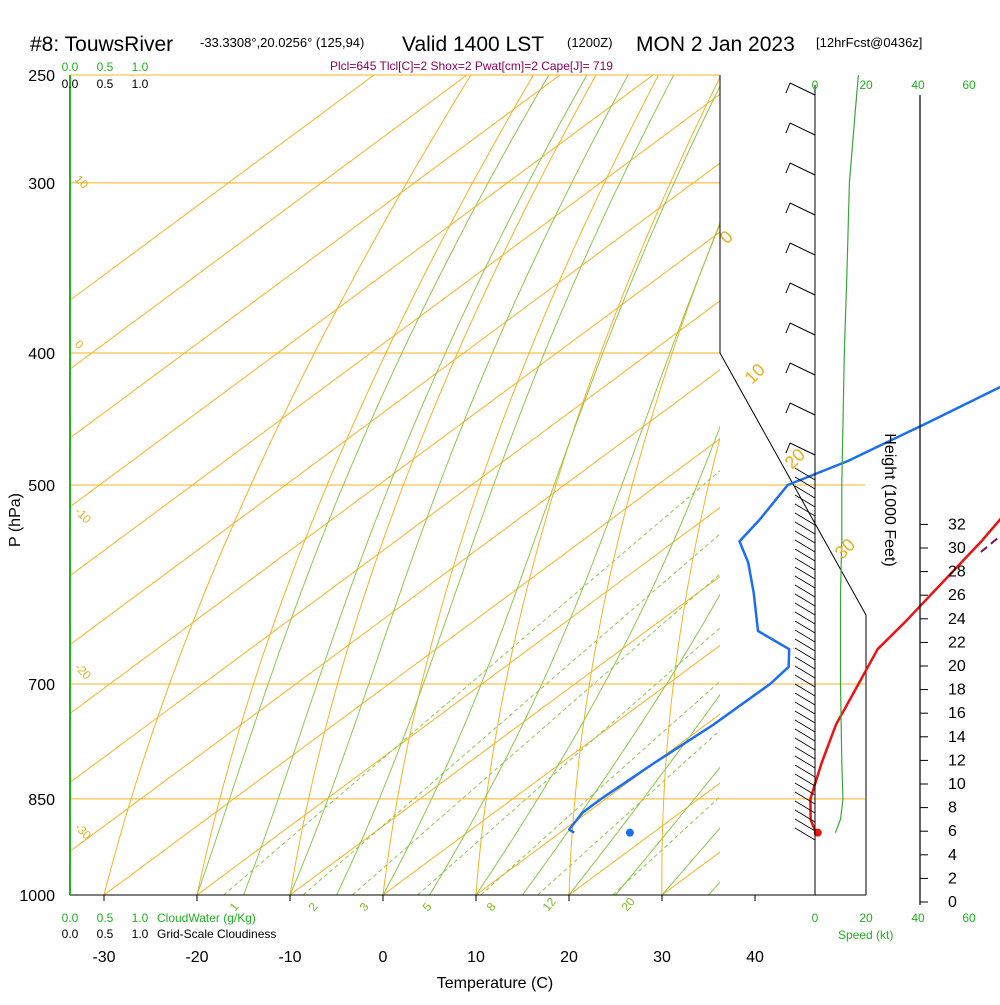 This screenshot has height=1005, width=1000. I want to click on cloudwater-label: CloudWater (g/Kg), so click(206, 918).